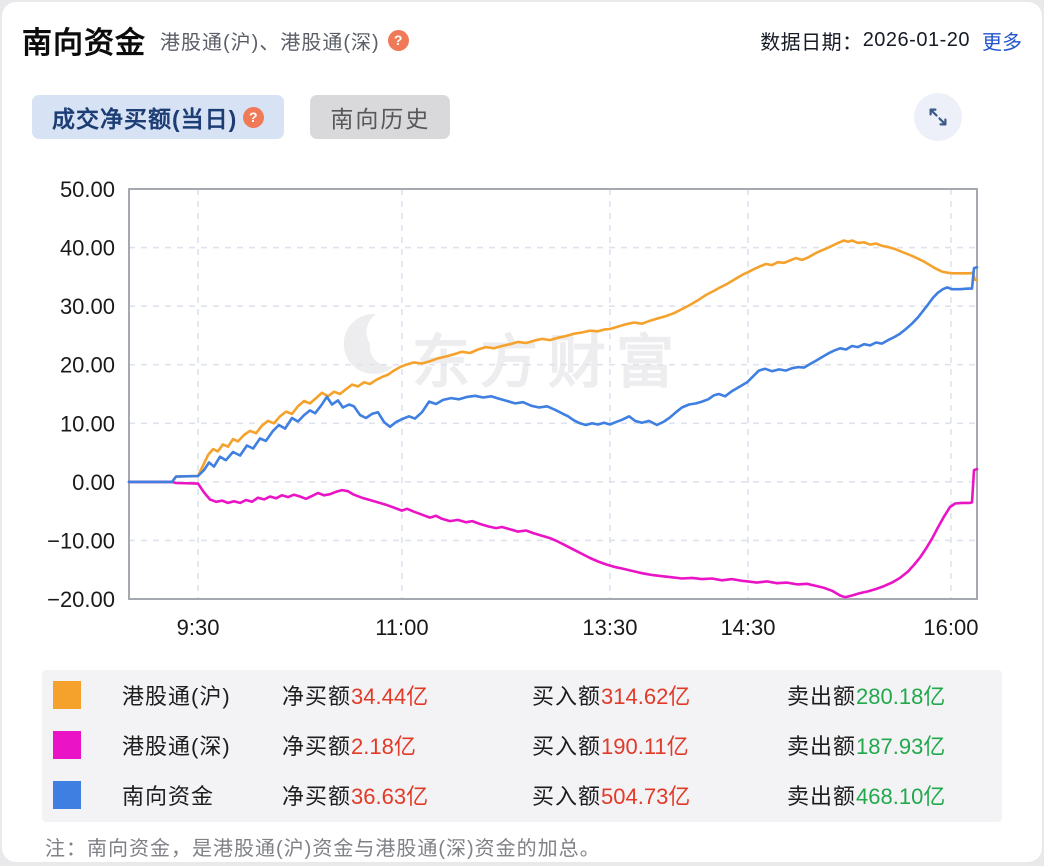 The height and width of the screenshot is (866, 1044). I want to click on buy-amount-value: 190.11亿, so click(645, 746).